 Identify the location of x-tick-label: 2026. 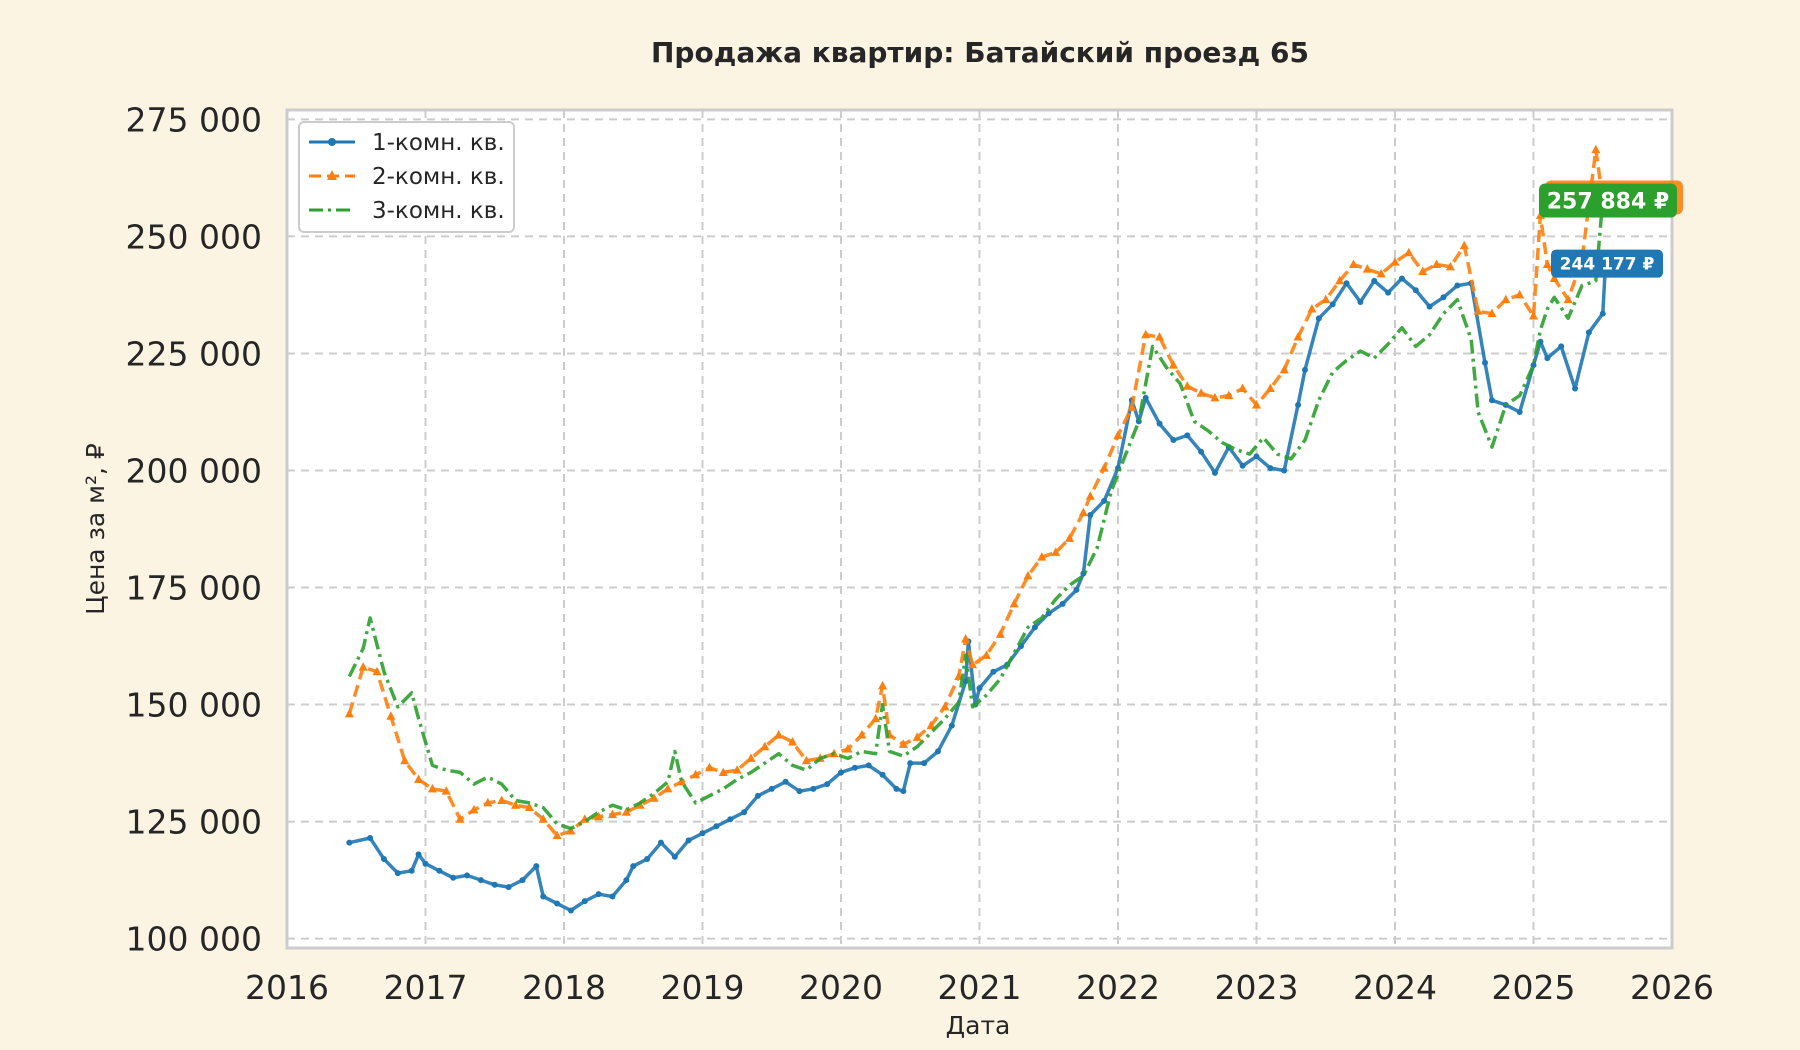
(1672, 987).